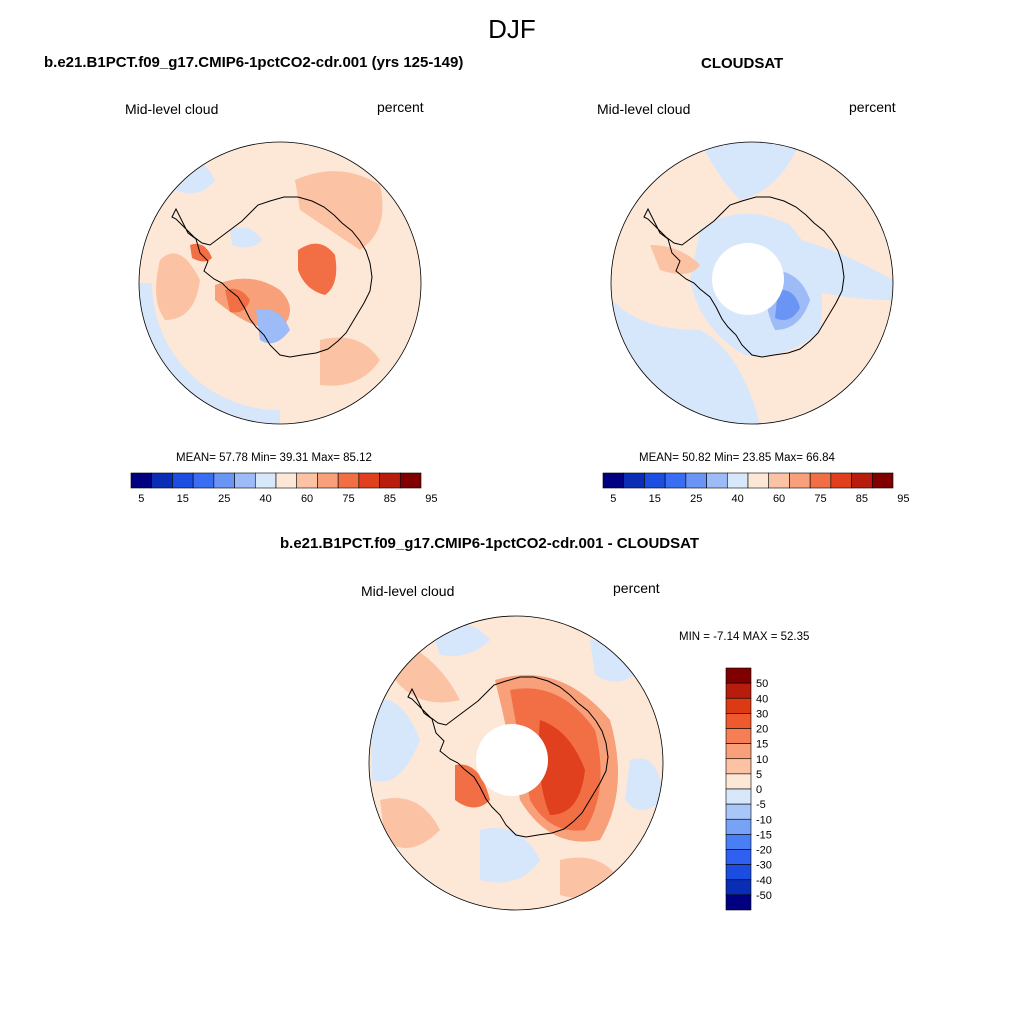 This screenshot has height=1024, width=1024. Describe the element at coordinates (201, 252) in the screenshot. I see `panel1-red-peninsula` at that location.